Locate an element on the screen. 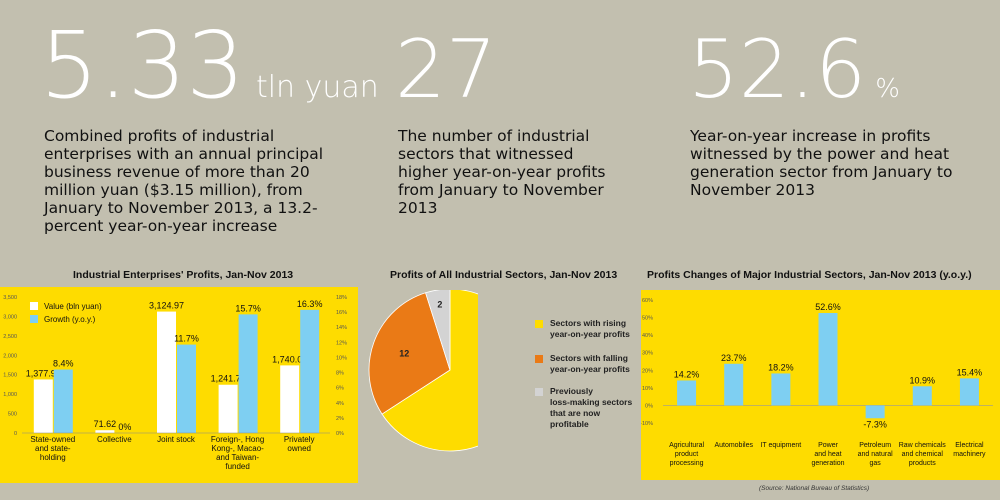 The image size is (1000, 500). chart2-legend-label: Sectors with rising year-on-year profits is located at coordinates (590, 328).